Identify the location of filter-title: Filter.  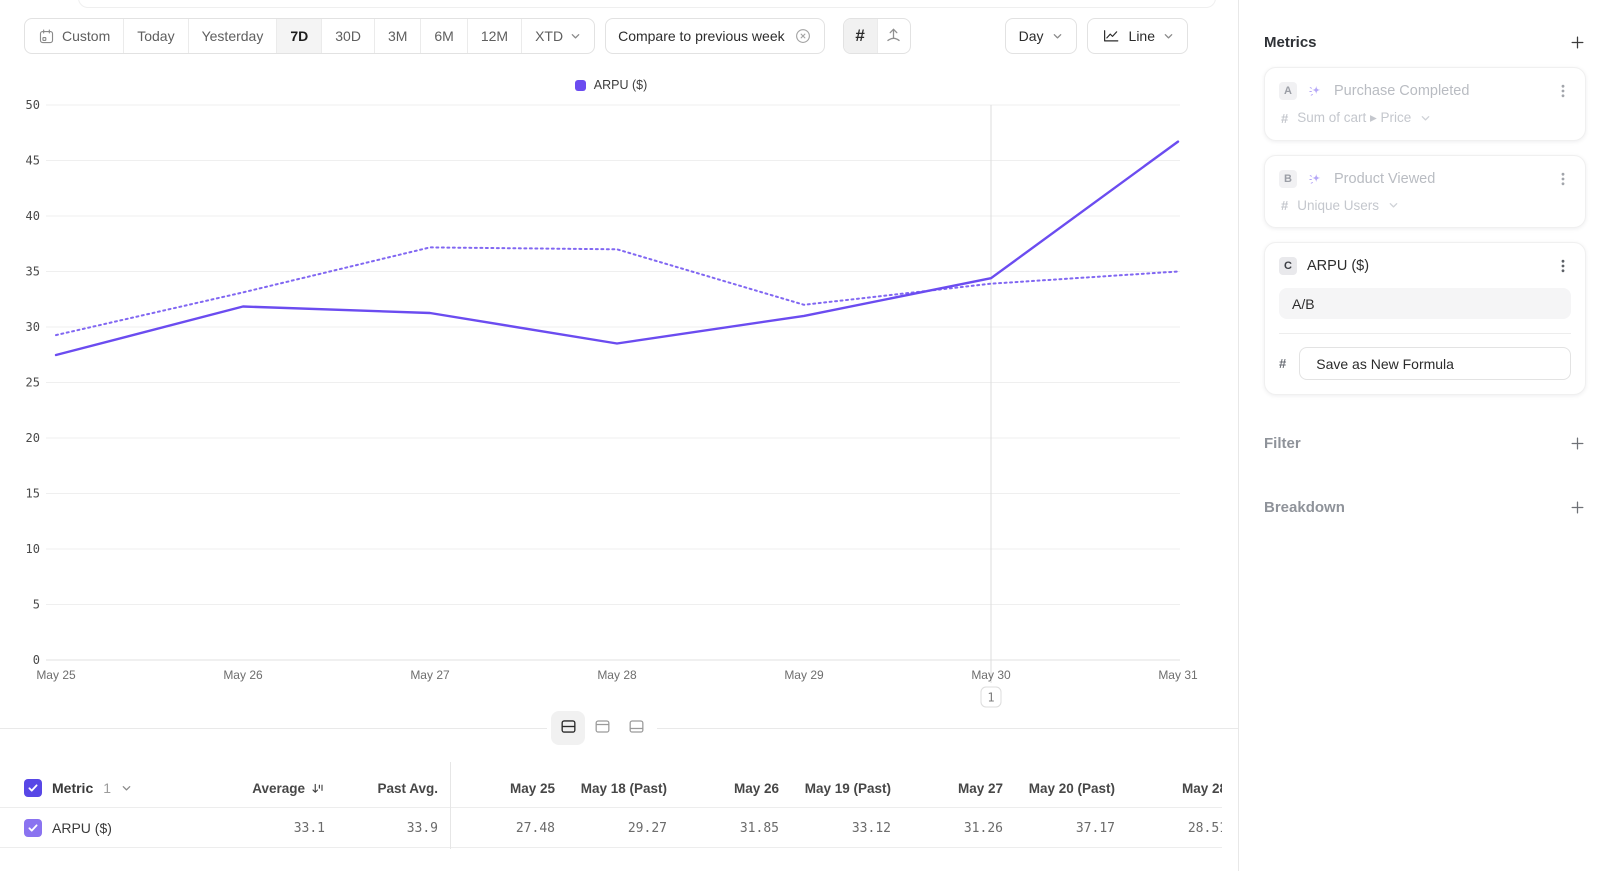
(1282, 443).